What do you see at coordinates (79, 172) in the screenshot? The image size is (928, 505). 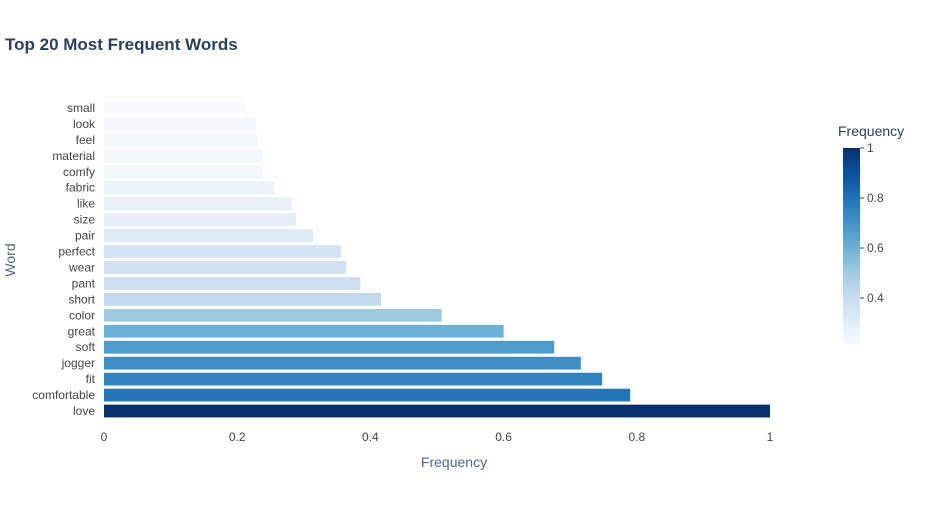 I see `y-tick-label-comfy: comfy` at bounding box center [79, 172].